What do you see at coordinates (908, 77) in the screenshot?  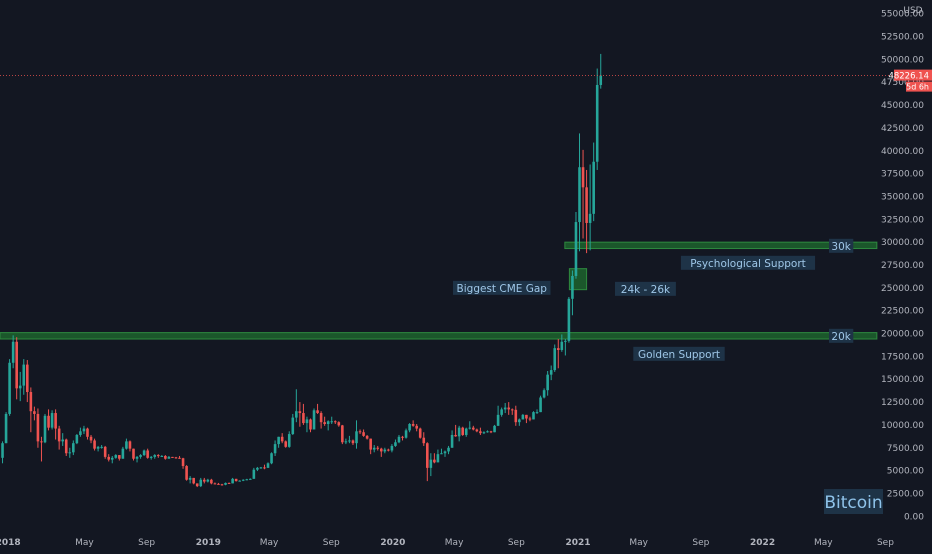 I see `current-price-value: 48226.14` at bounding box center [908, 77].